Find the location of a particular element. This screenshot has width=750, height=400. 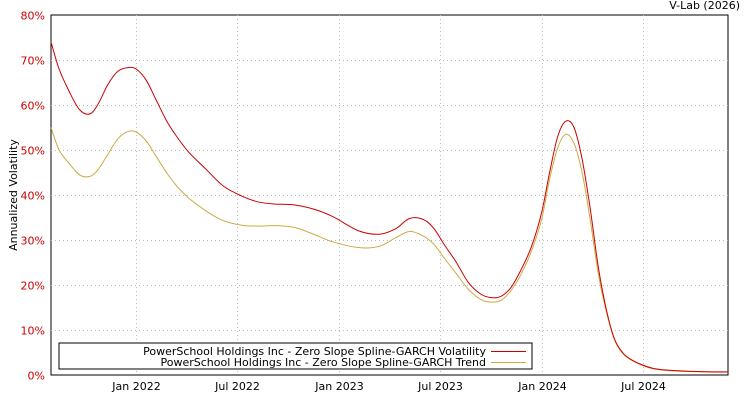

x-tick-label: Jul 2022 is located at coordinates (237, 386).